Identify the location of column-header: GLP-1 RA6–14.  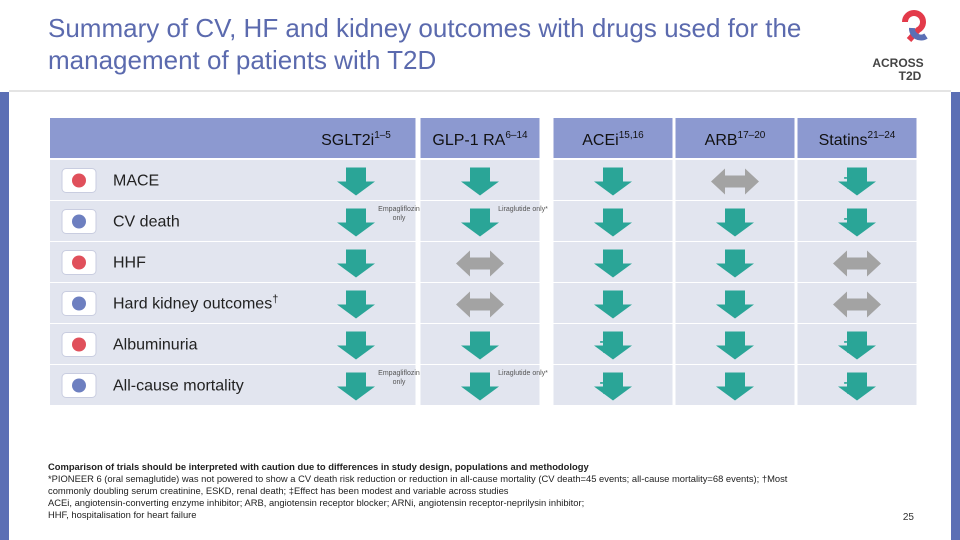
(480, 139).